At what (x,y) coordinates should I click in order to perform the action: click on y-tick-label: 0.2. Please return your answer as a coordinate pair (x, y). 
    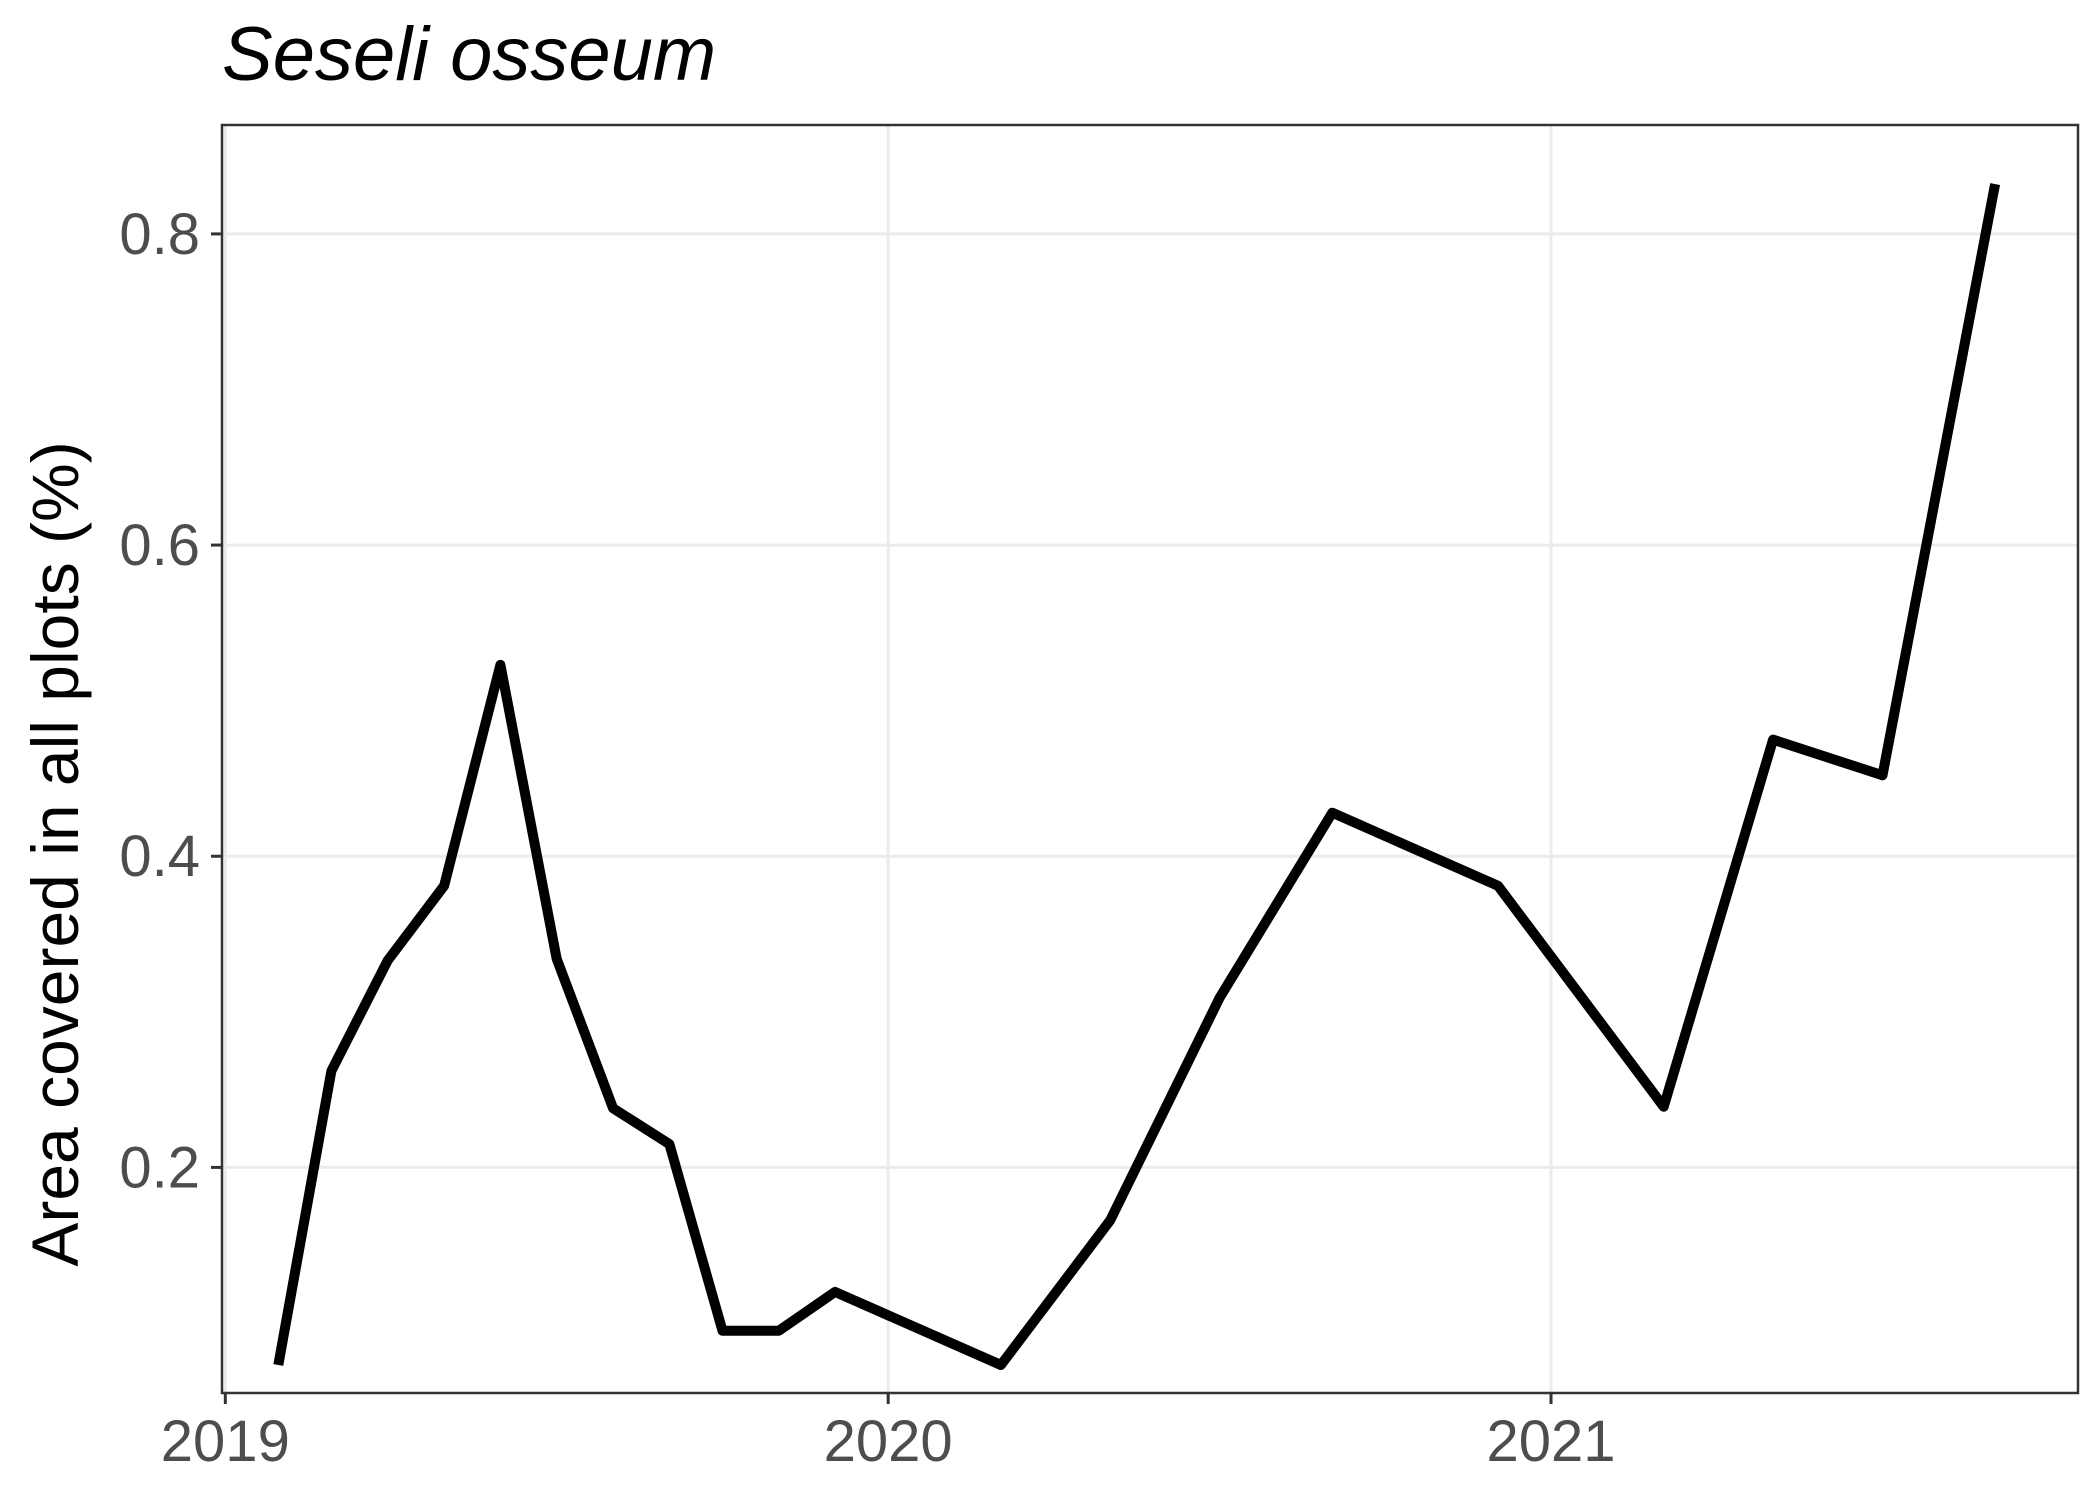
    Looking at the image, I should click on (159, 1167).